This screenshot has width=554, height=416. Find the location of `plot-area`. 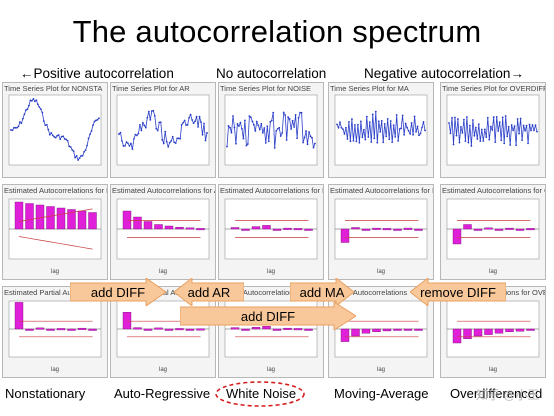

plot-area is located at coordinates (163, 130).